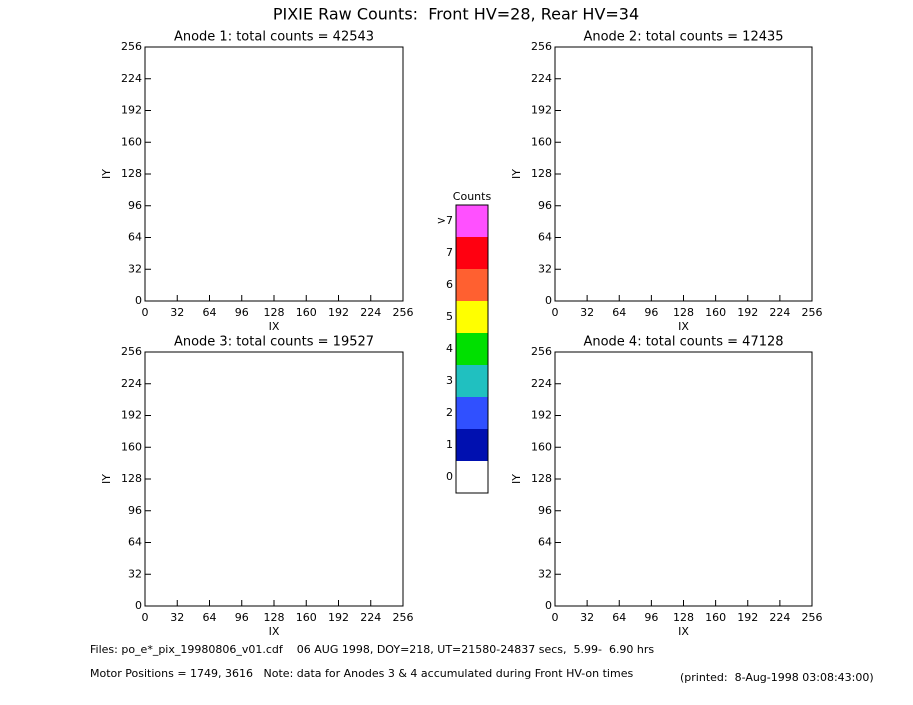 Image resolution: width=913 pixels, height=705 pixels. I want to click on colorbar-label: 1, so click(449, 444).